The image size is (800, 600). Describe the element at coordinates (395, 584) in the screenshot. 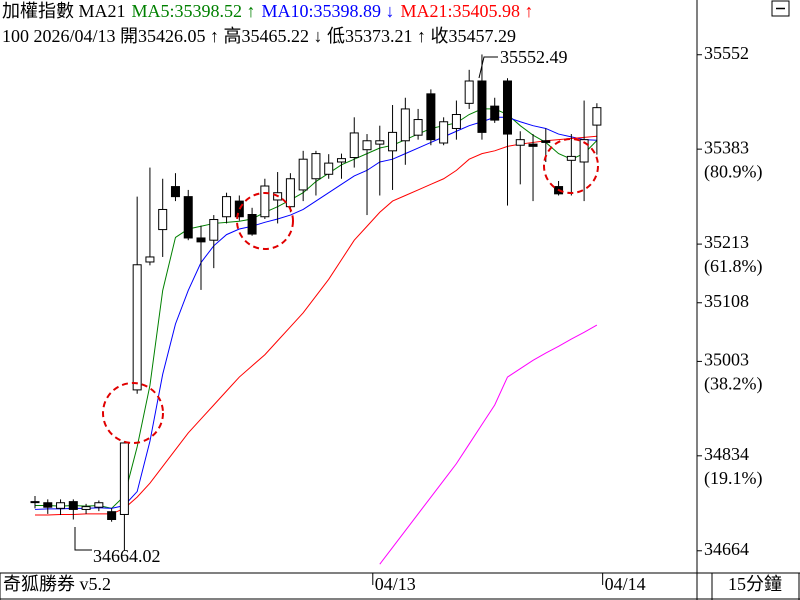

I see `x-tick-label: 04/13` at that location.